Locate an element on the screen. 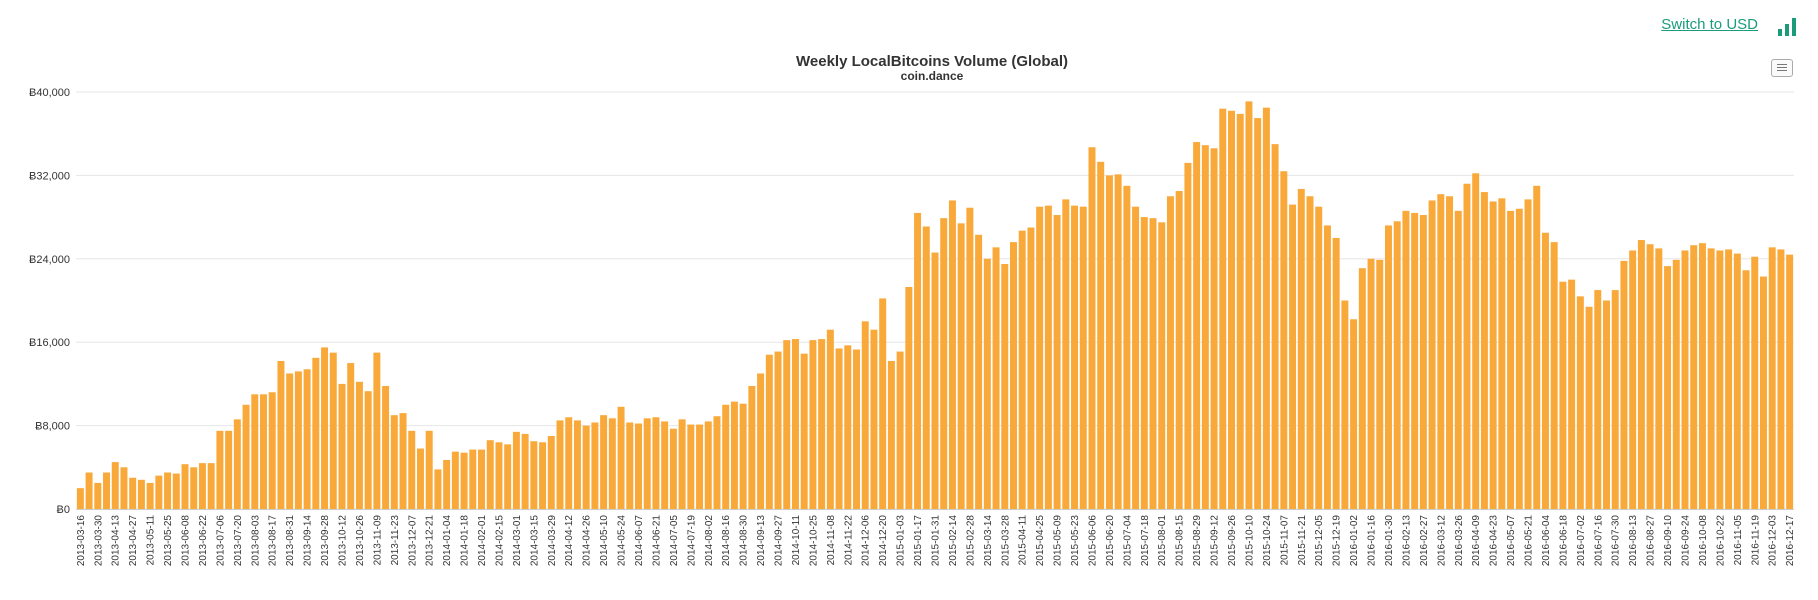 The height and width of the screenshot is (600, 1818). bar-chart-icon is located at coordinates (1788, 27).